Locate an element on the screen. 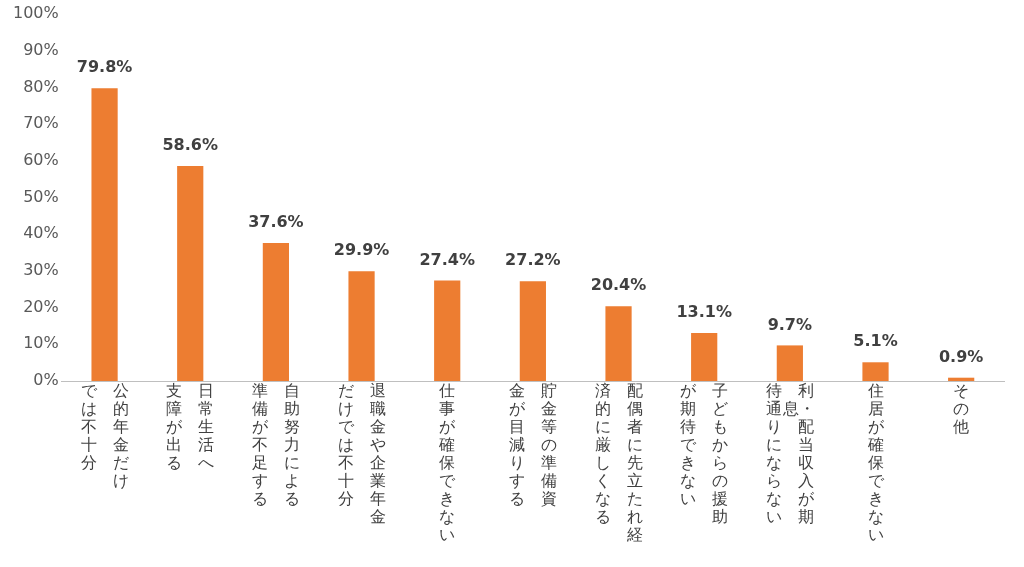  y-tick-label: 20% is located at coordinates (41, 306).